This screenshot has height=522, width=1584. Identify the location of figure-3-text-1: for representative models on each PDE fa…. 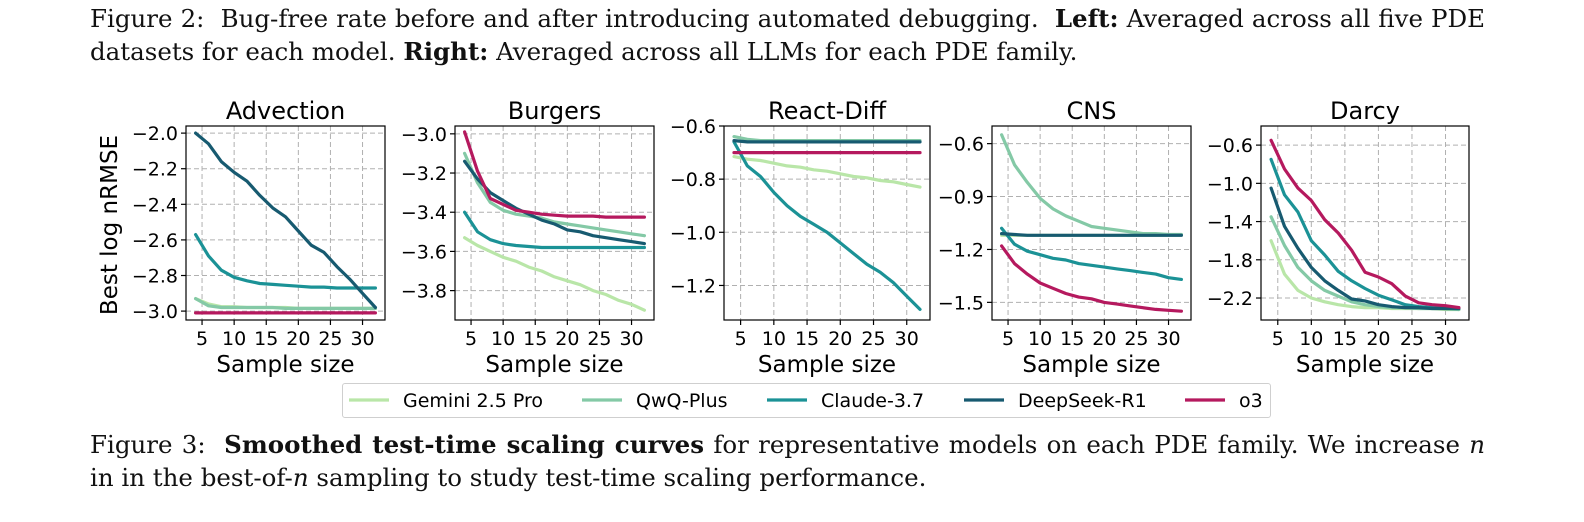
(1086, 444).